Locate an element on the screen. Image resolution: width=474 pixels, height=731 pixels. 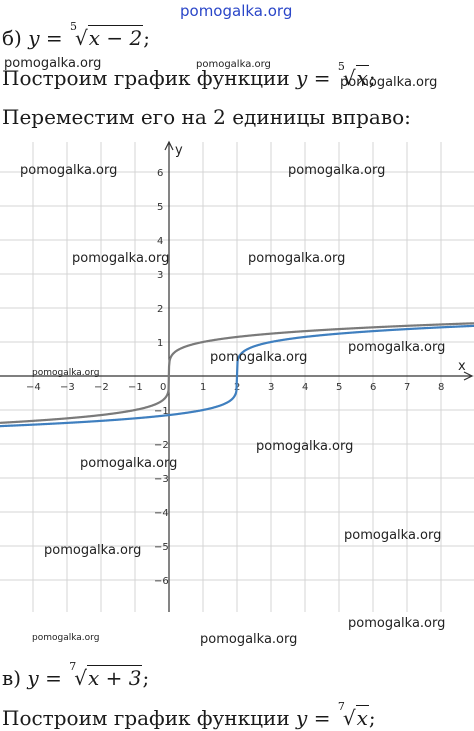
step1-radical: 5 √x is located at coordinates (353, 75).